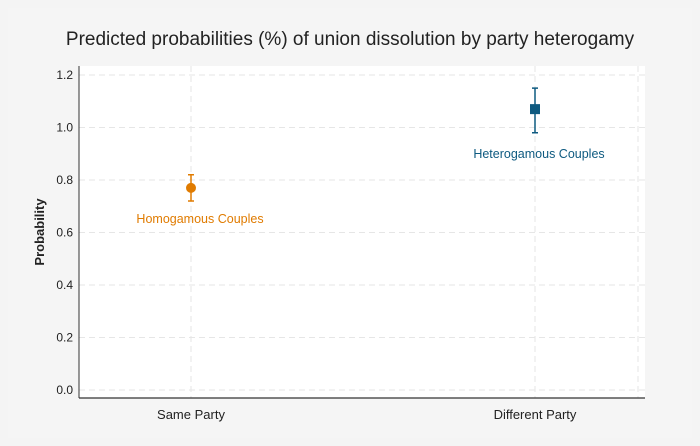 Image resolution: width=700 pixels, height=446 pixels. What do you see at coordinates (64, 338) in the screenshot?
I see `y-tick-label: 0.2` at bounding box center [64, 338].